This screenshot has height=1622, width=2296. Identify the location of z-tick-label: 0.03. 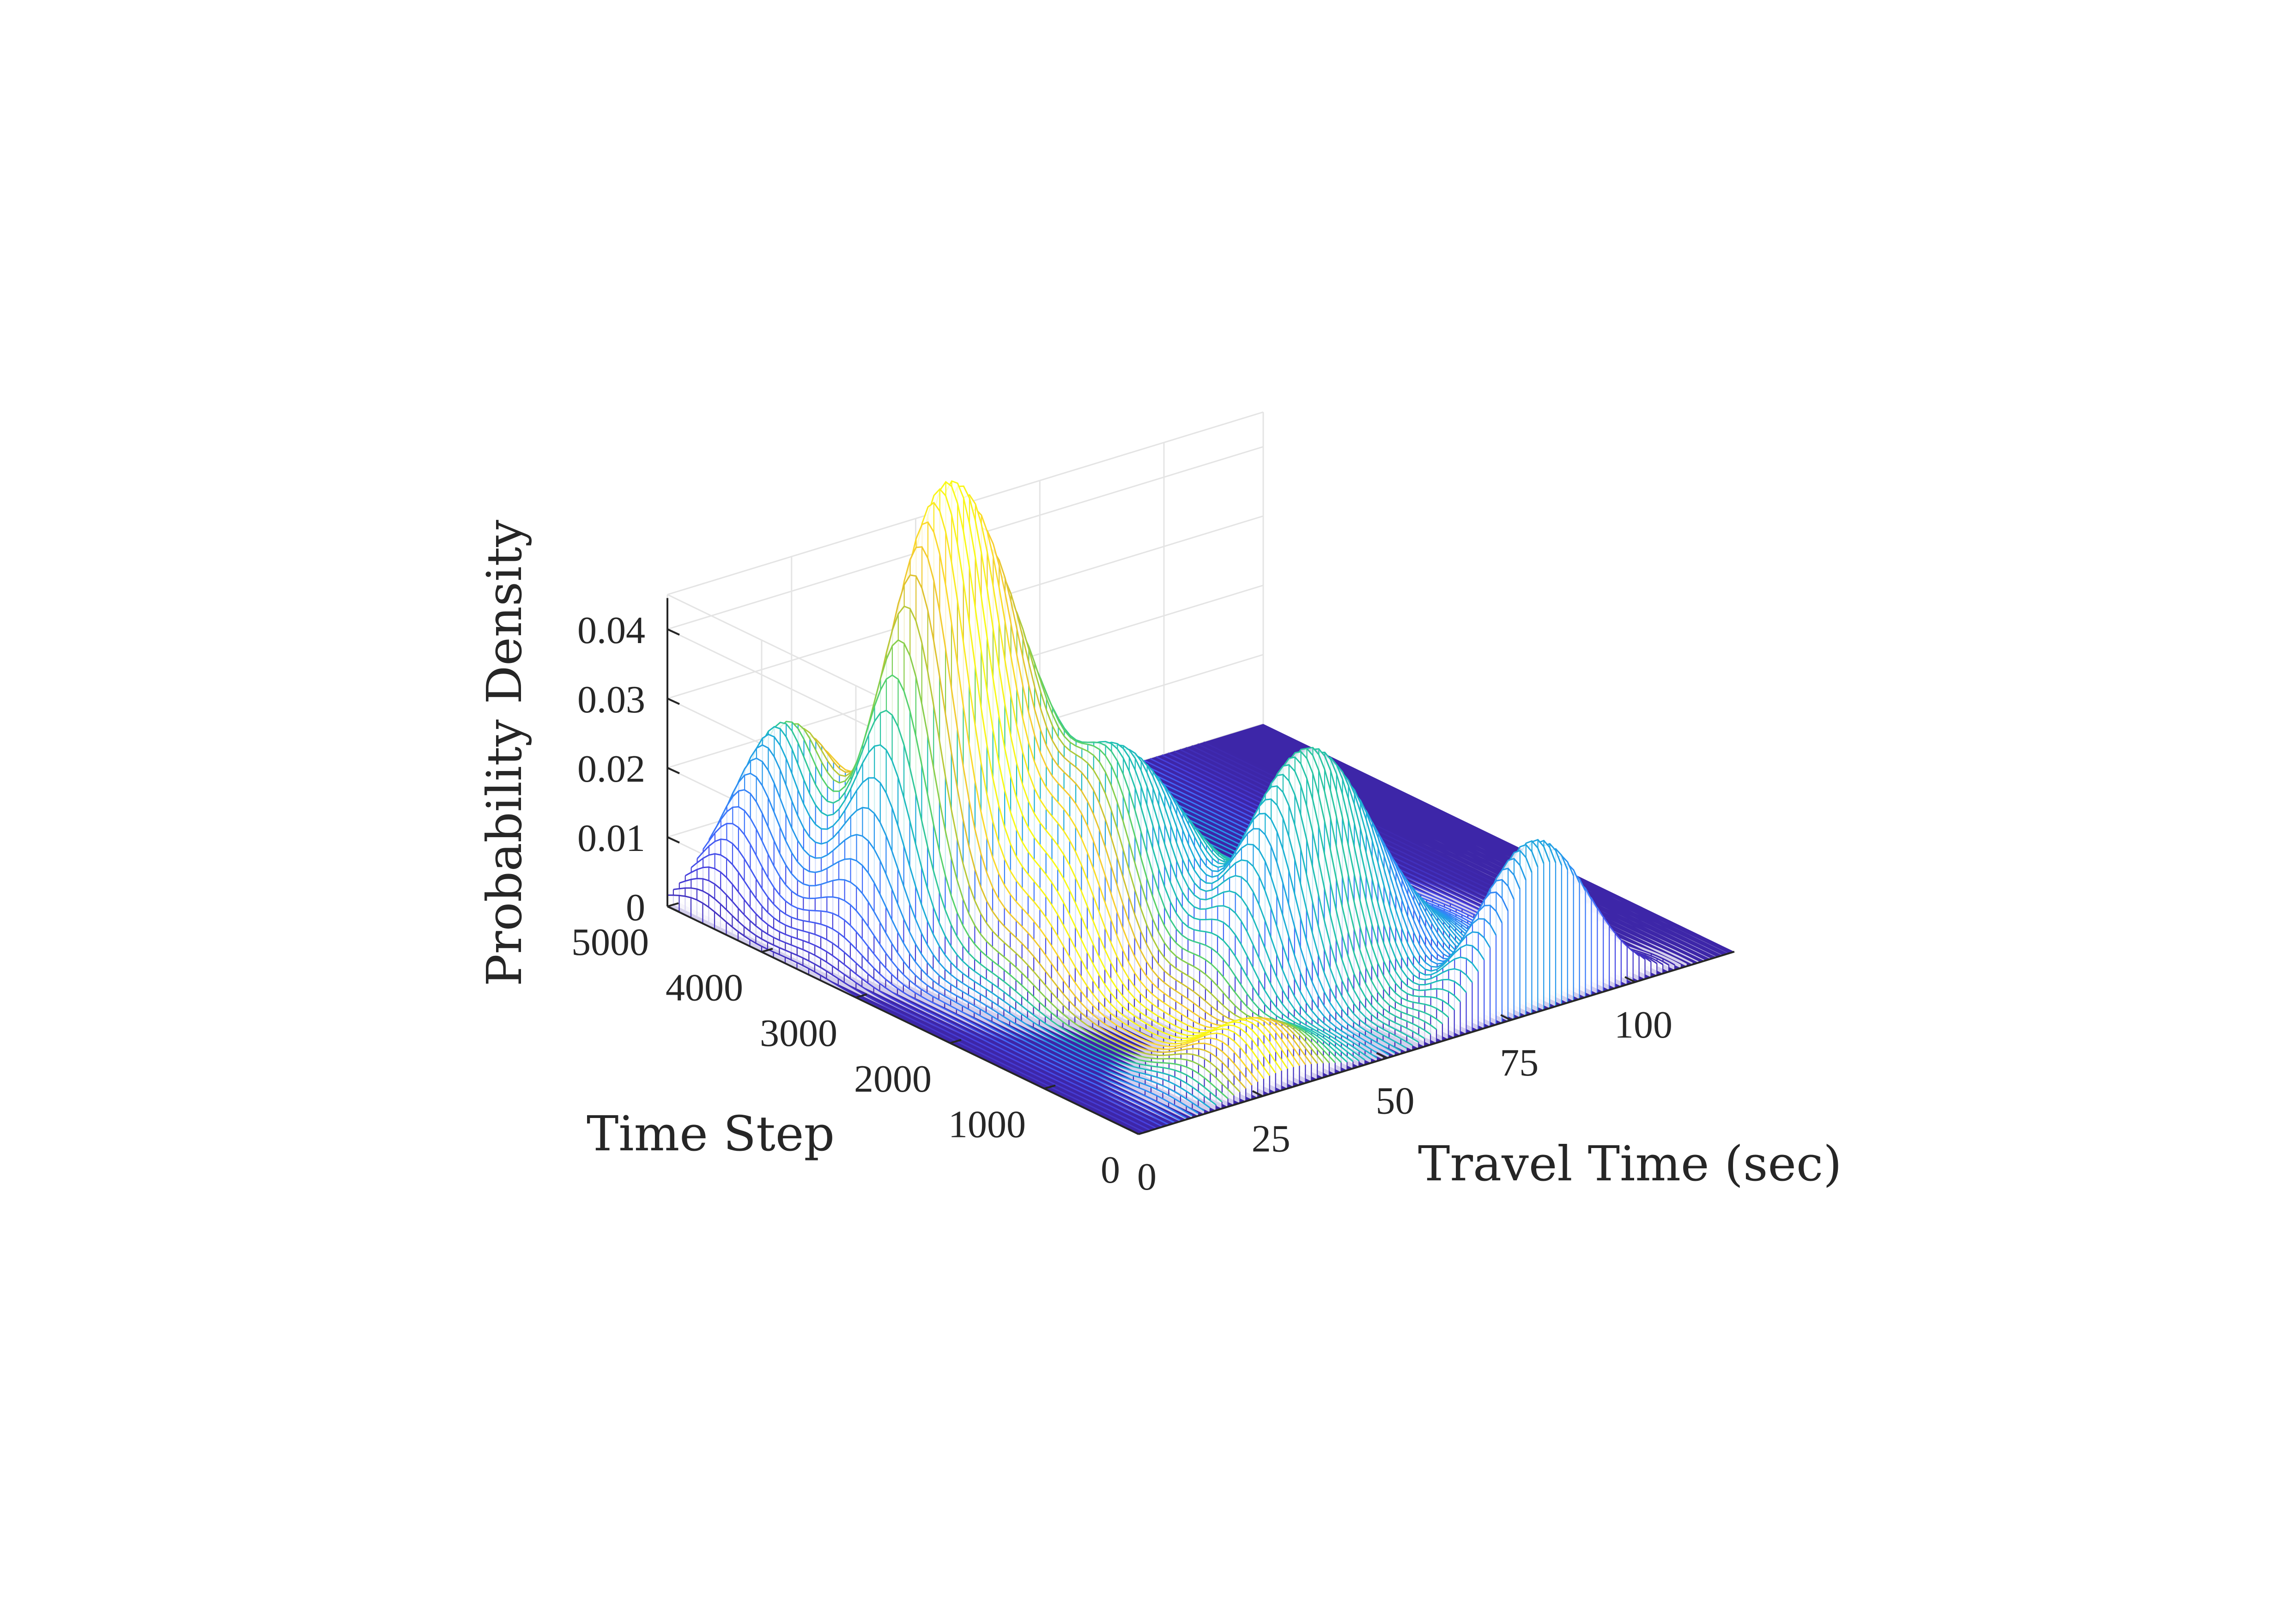
(611, 699).